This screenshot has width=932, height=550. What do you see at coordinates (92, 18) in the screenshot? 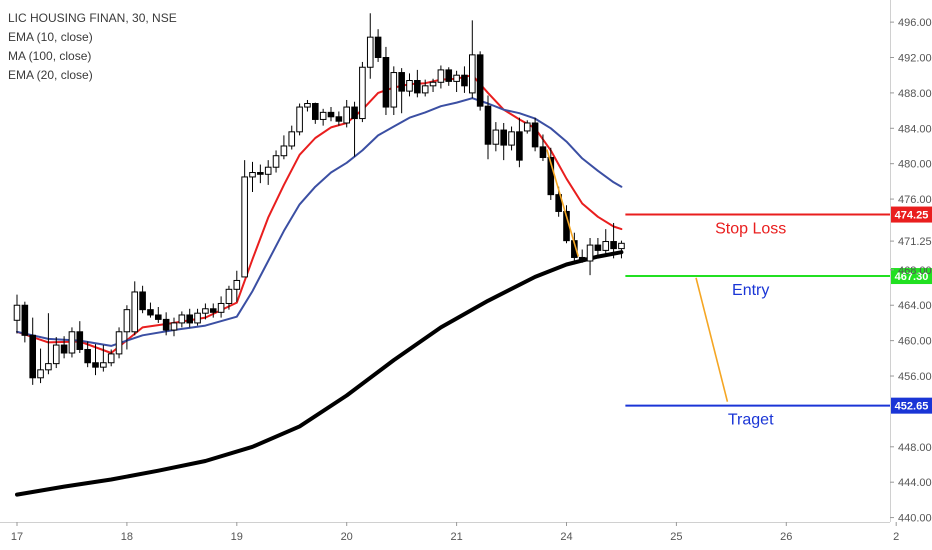
I see `chart-title: LIC HOUSING FINAN, 30, NSE` at bounding box center [92, 18].